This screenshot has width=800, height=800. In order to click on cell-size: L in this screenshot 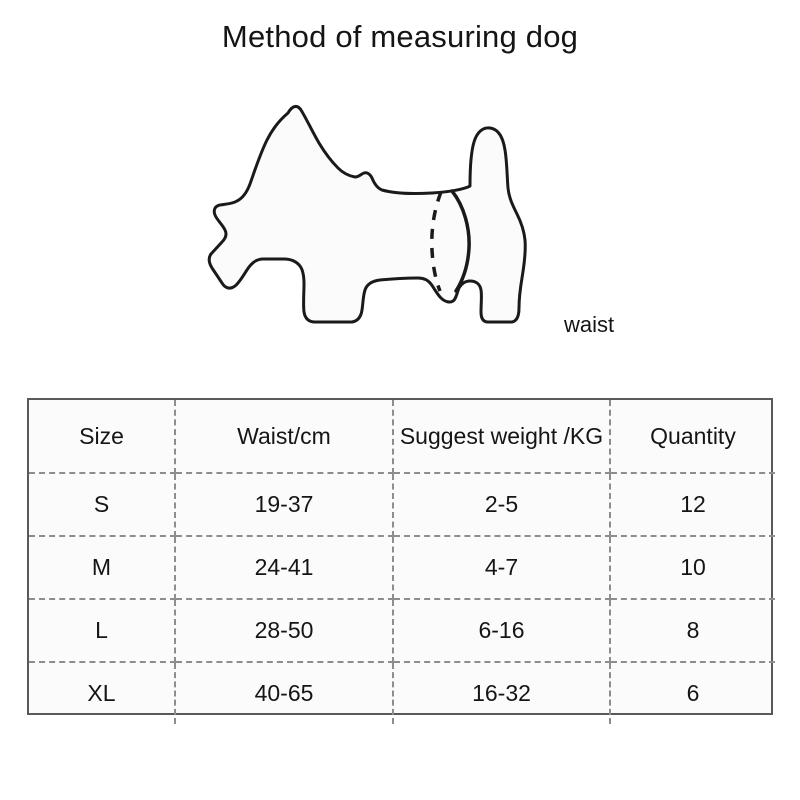, I will do `click(102, 631)`.